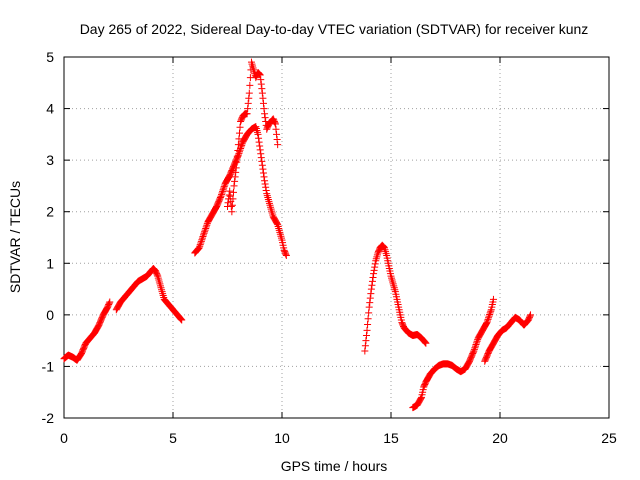  What do you see at coordinates (50, 315) in the screenshot?
I see `y-tick-label: 0` at bounding box center [50, 315].